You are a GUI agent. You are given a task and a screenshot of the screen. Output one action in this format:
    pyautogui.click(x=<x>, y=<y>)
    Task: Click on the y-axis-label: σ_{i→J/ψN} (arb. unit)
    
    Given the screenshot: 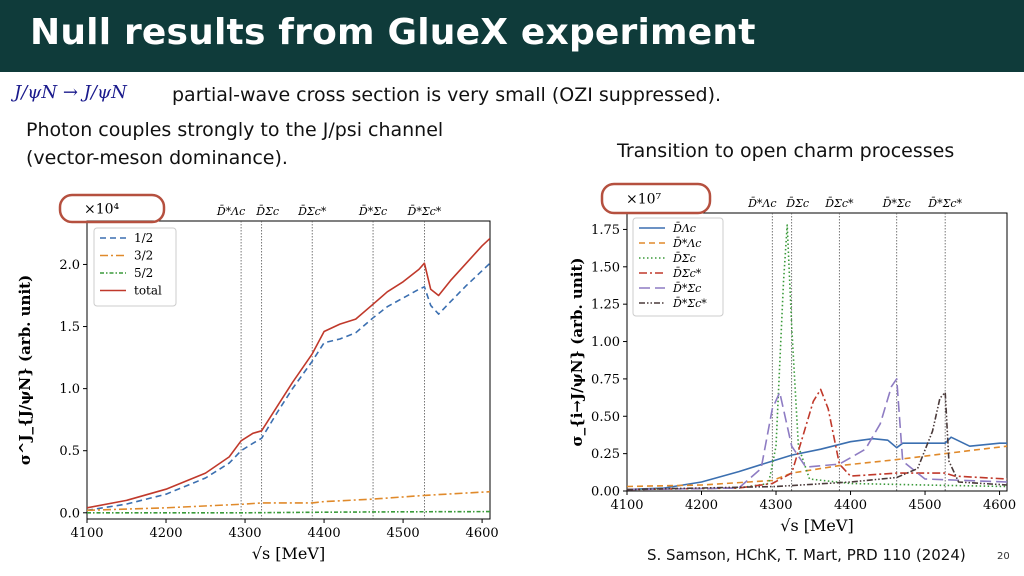 What is the action you would take?
    pyautogui.click(x=577, y=352)
    